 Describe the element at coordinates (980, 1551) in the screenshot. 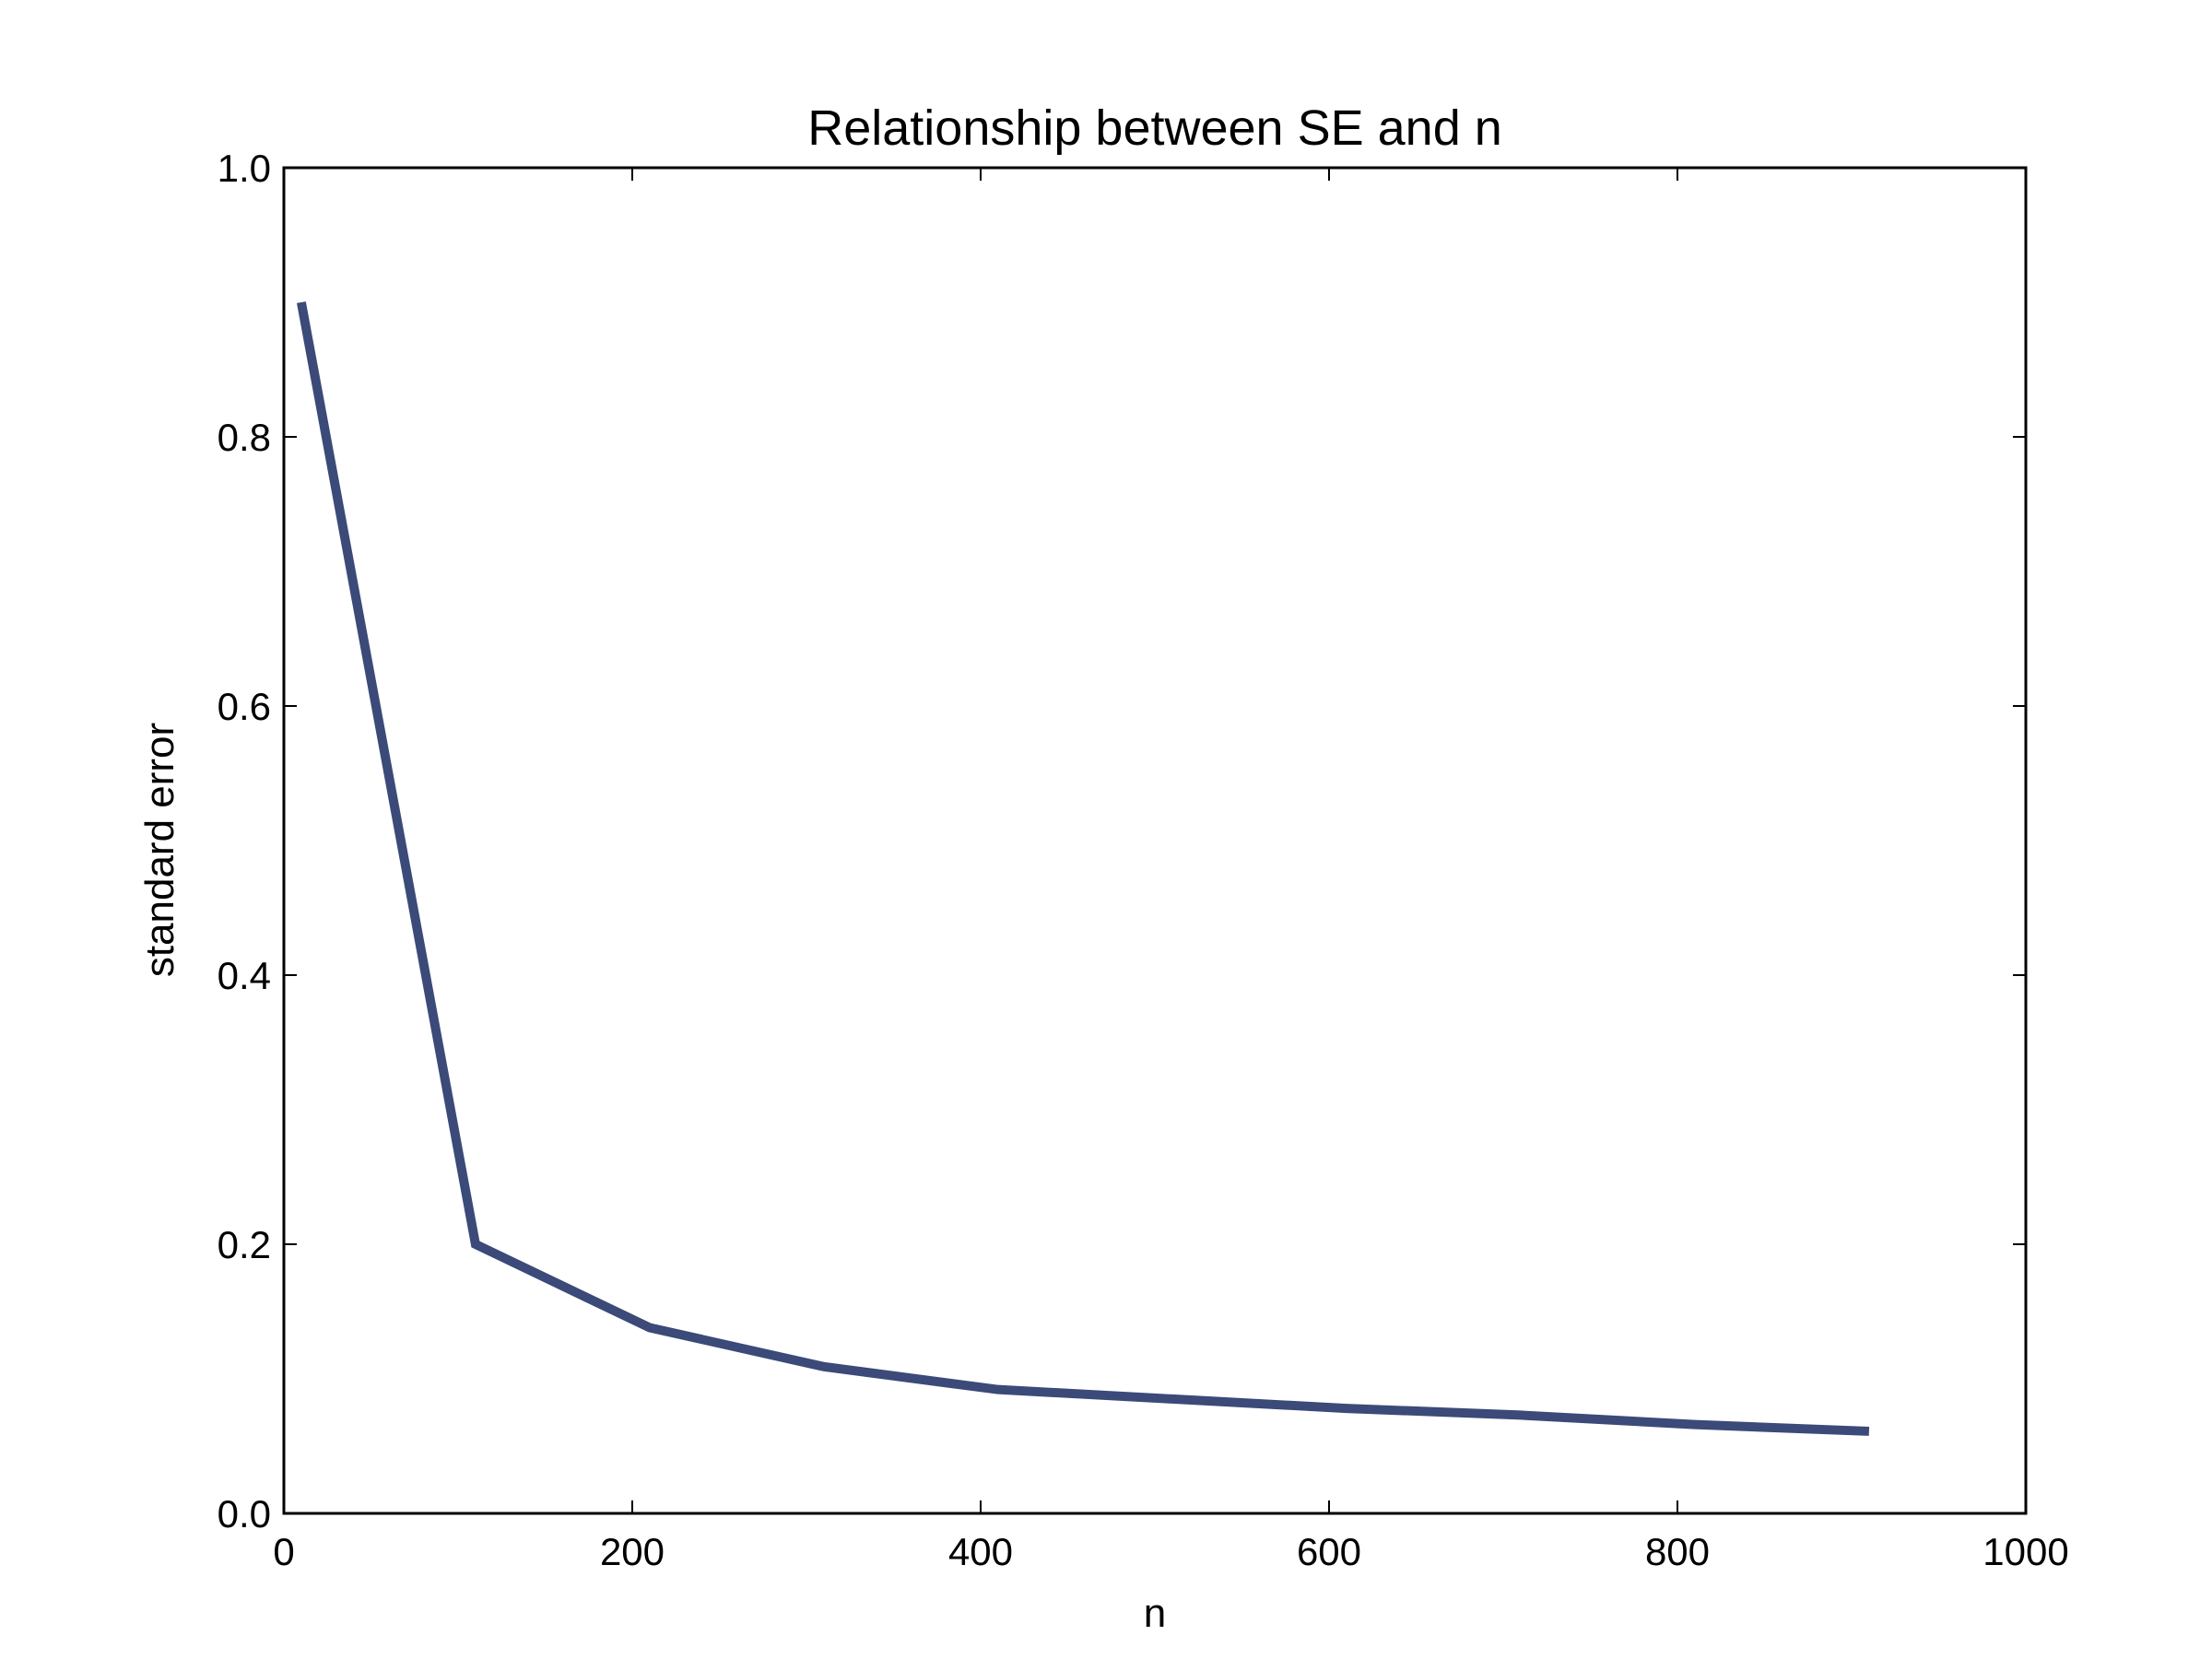

I see `x-tick-label: 400` at that location.